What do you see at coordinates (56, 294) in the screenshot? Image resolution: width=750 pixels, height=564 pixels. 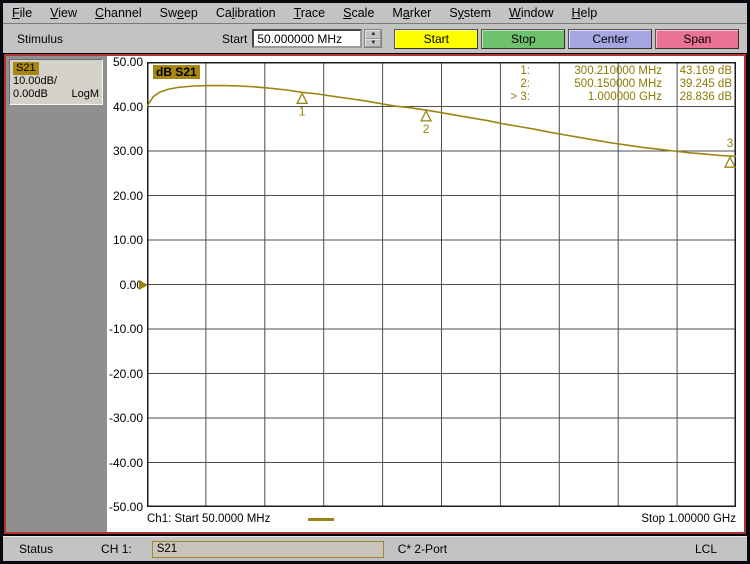 I see `trace-sidebar: S21 10.00dB/ 0.00dB LogM` at bounding box center [56, 294].